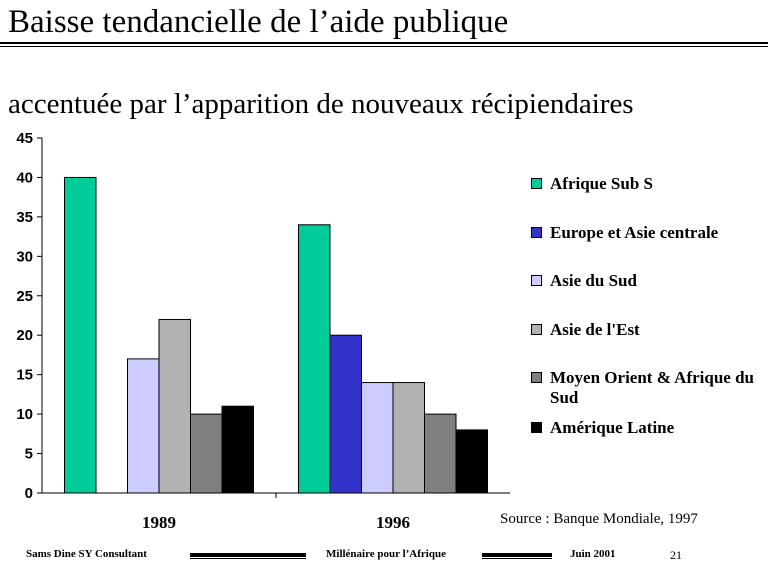 The width and height of the screenshot is (768, 576). What do you see at coordinates (24, 256) in the screenshot?
I see `y-tick-label: 30` at bounding box center [24, 256].